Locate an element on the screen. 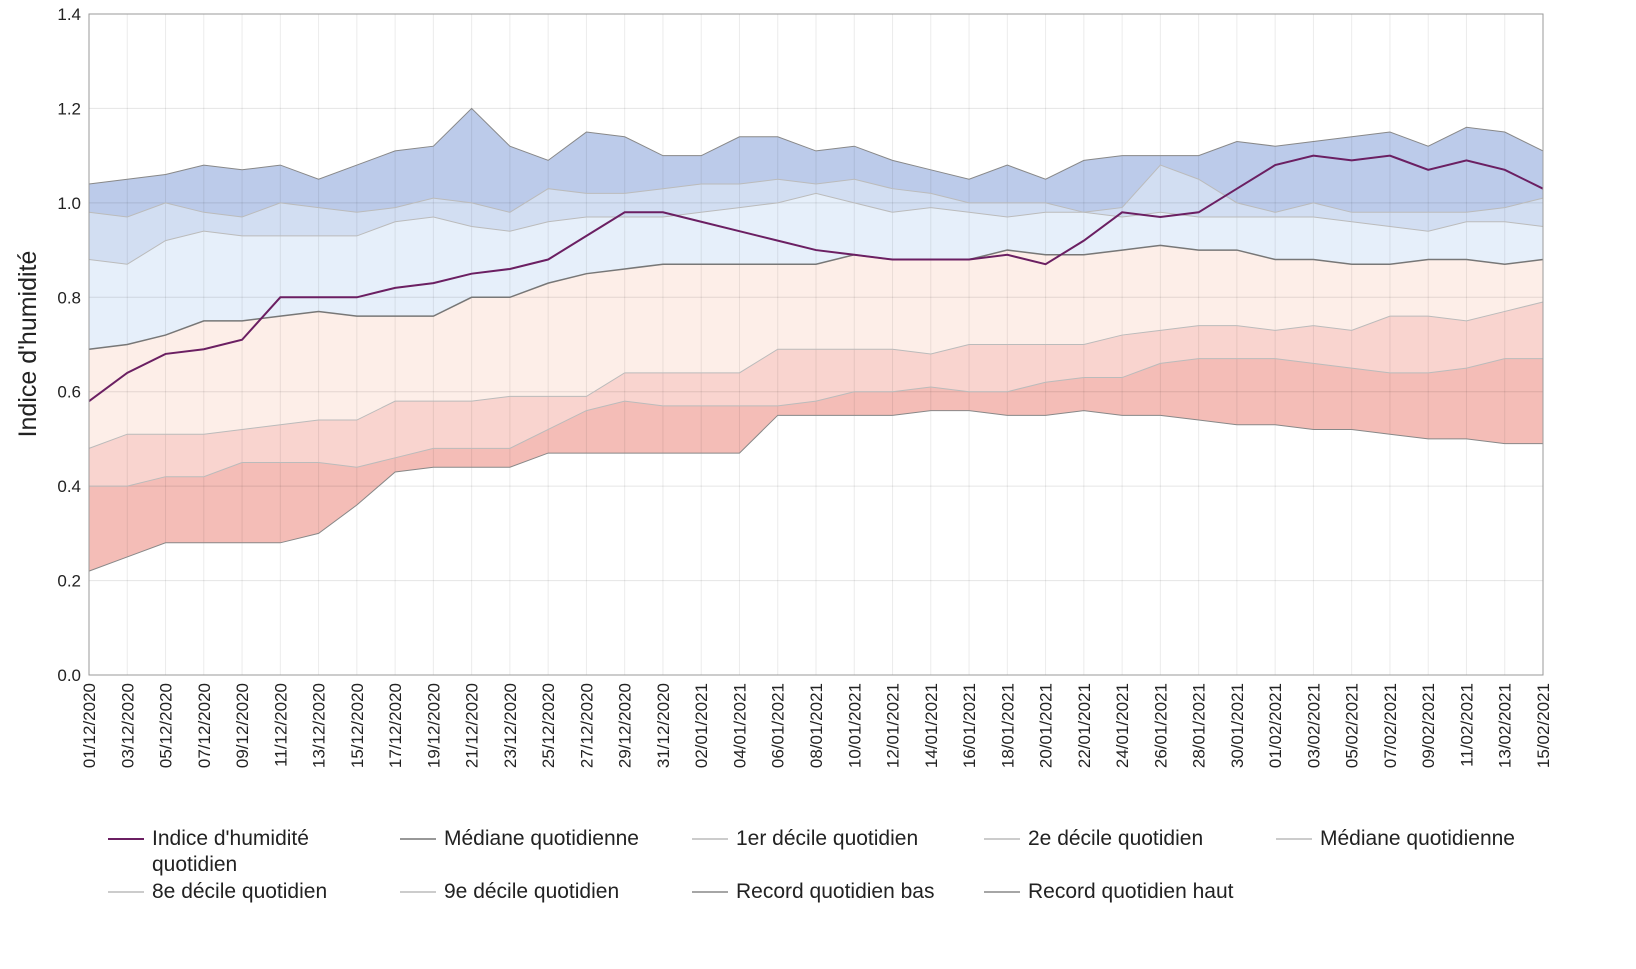  legend-label: 2e décile quotidien is located at coordinates (1116, 838).